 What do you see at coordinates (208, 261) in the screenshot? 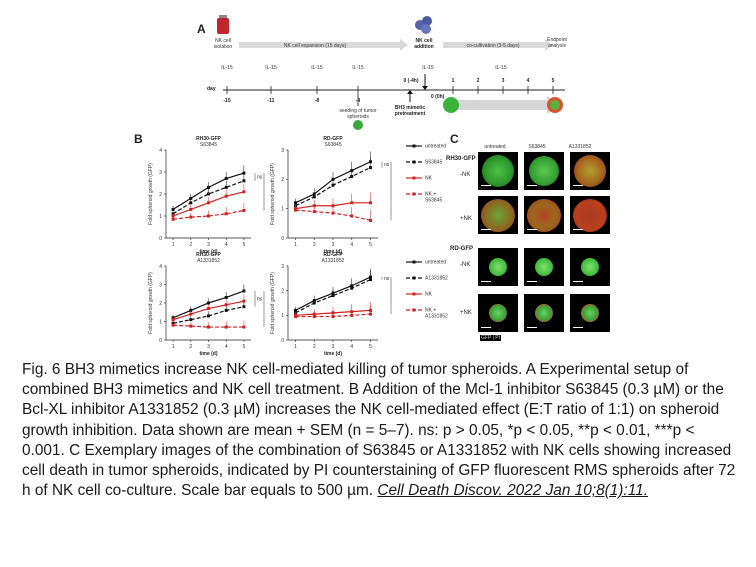
I see `chart-title: A1331852` at bounding box center [208, 261].